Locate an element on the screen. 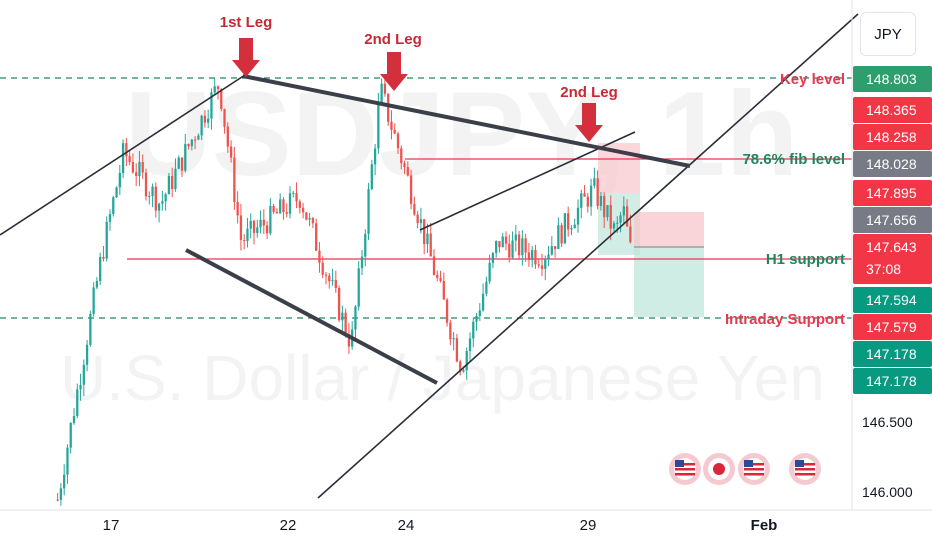  arrow-markers is located at coordinates (417, 90).